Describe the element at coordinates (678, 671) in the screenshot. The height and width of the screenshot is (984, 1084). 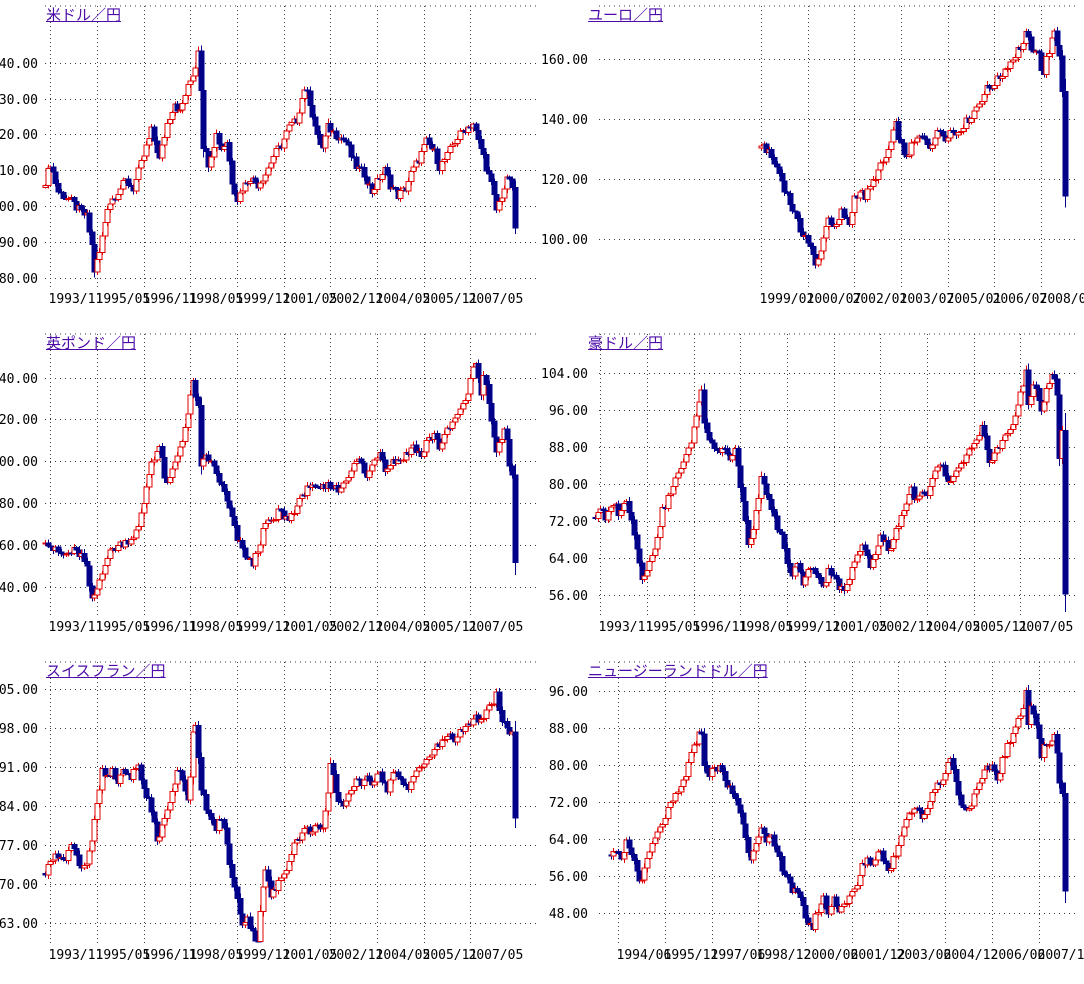
I see `chart-title-link-nzdjpy: ニュージーランドドル／円` at that location.